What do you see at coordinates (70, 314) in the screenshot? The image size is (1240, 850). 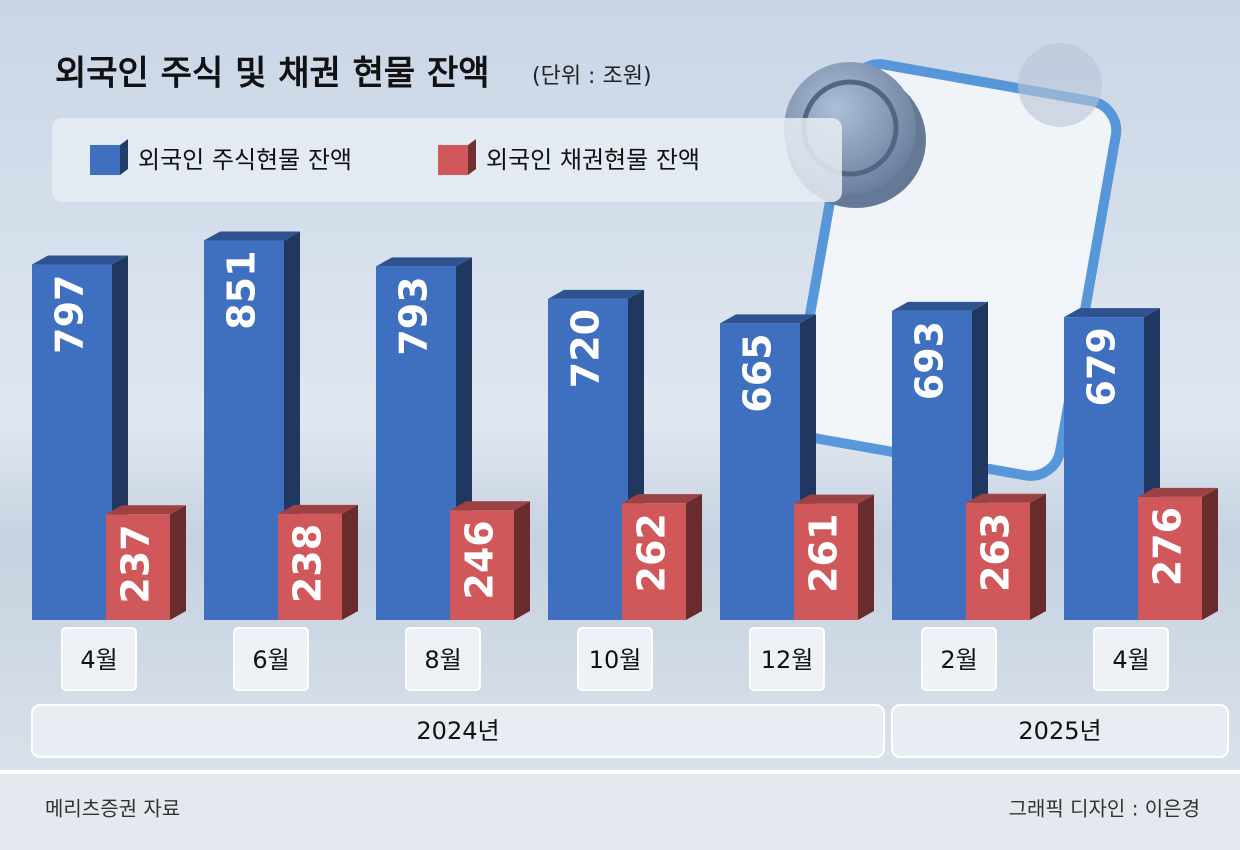 I see `value-label: 797` at bounding box center [70, 314].